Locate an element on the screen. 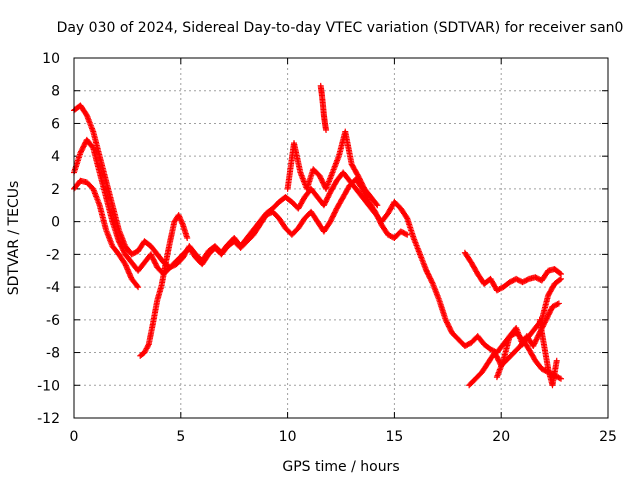  y-tick-label: -6 is located at coordinates (53, 321).